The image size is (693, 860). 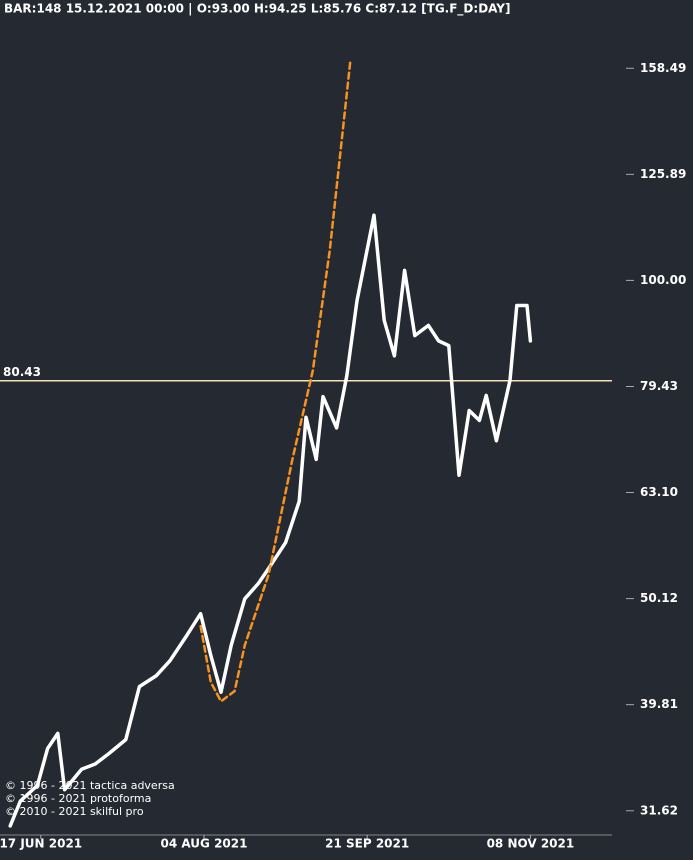 I want to click on y-tick-label: 50.12, so click(x=659, y=598).